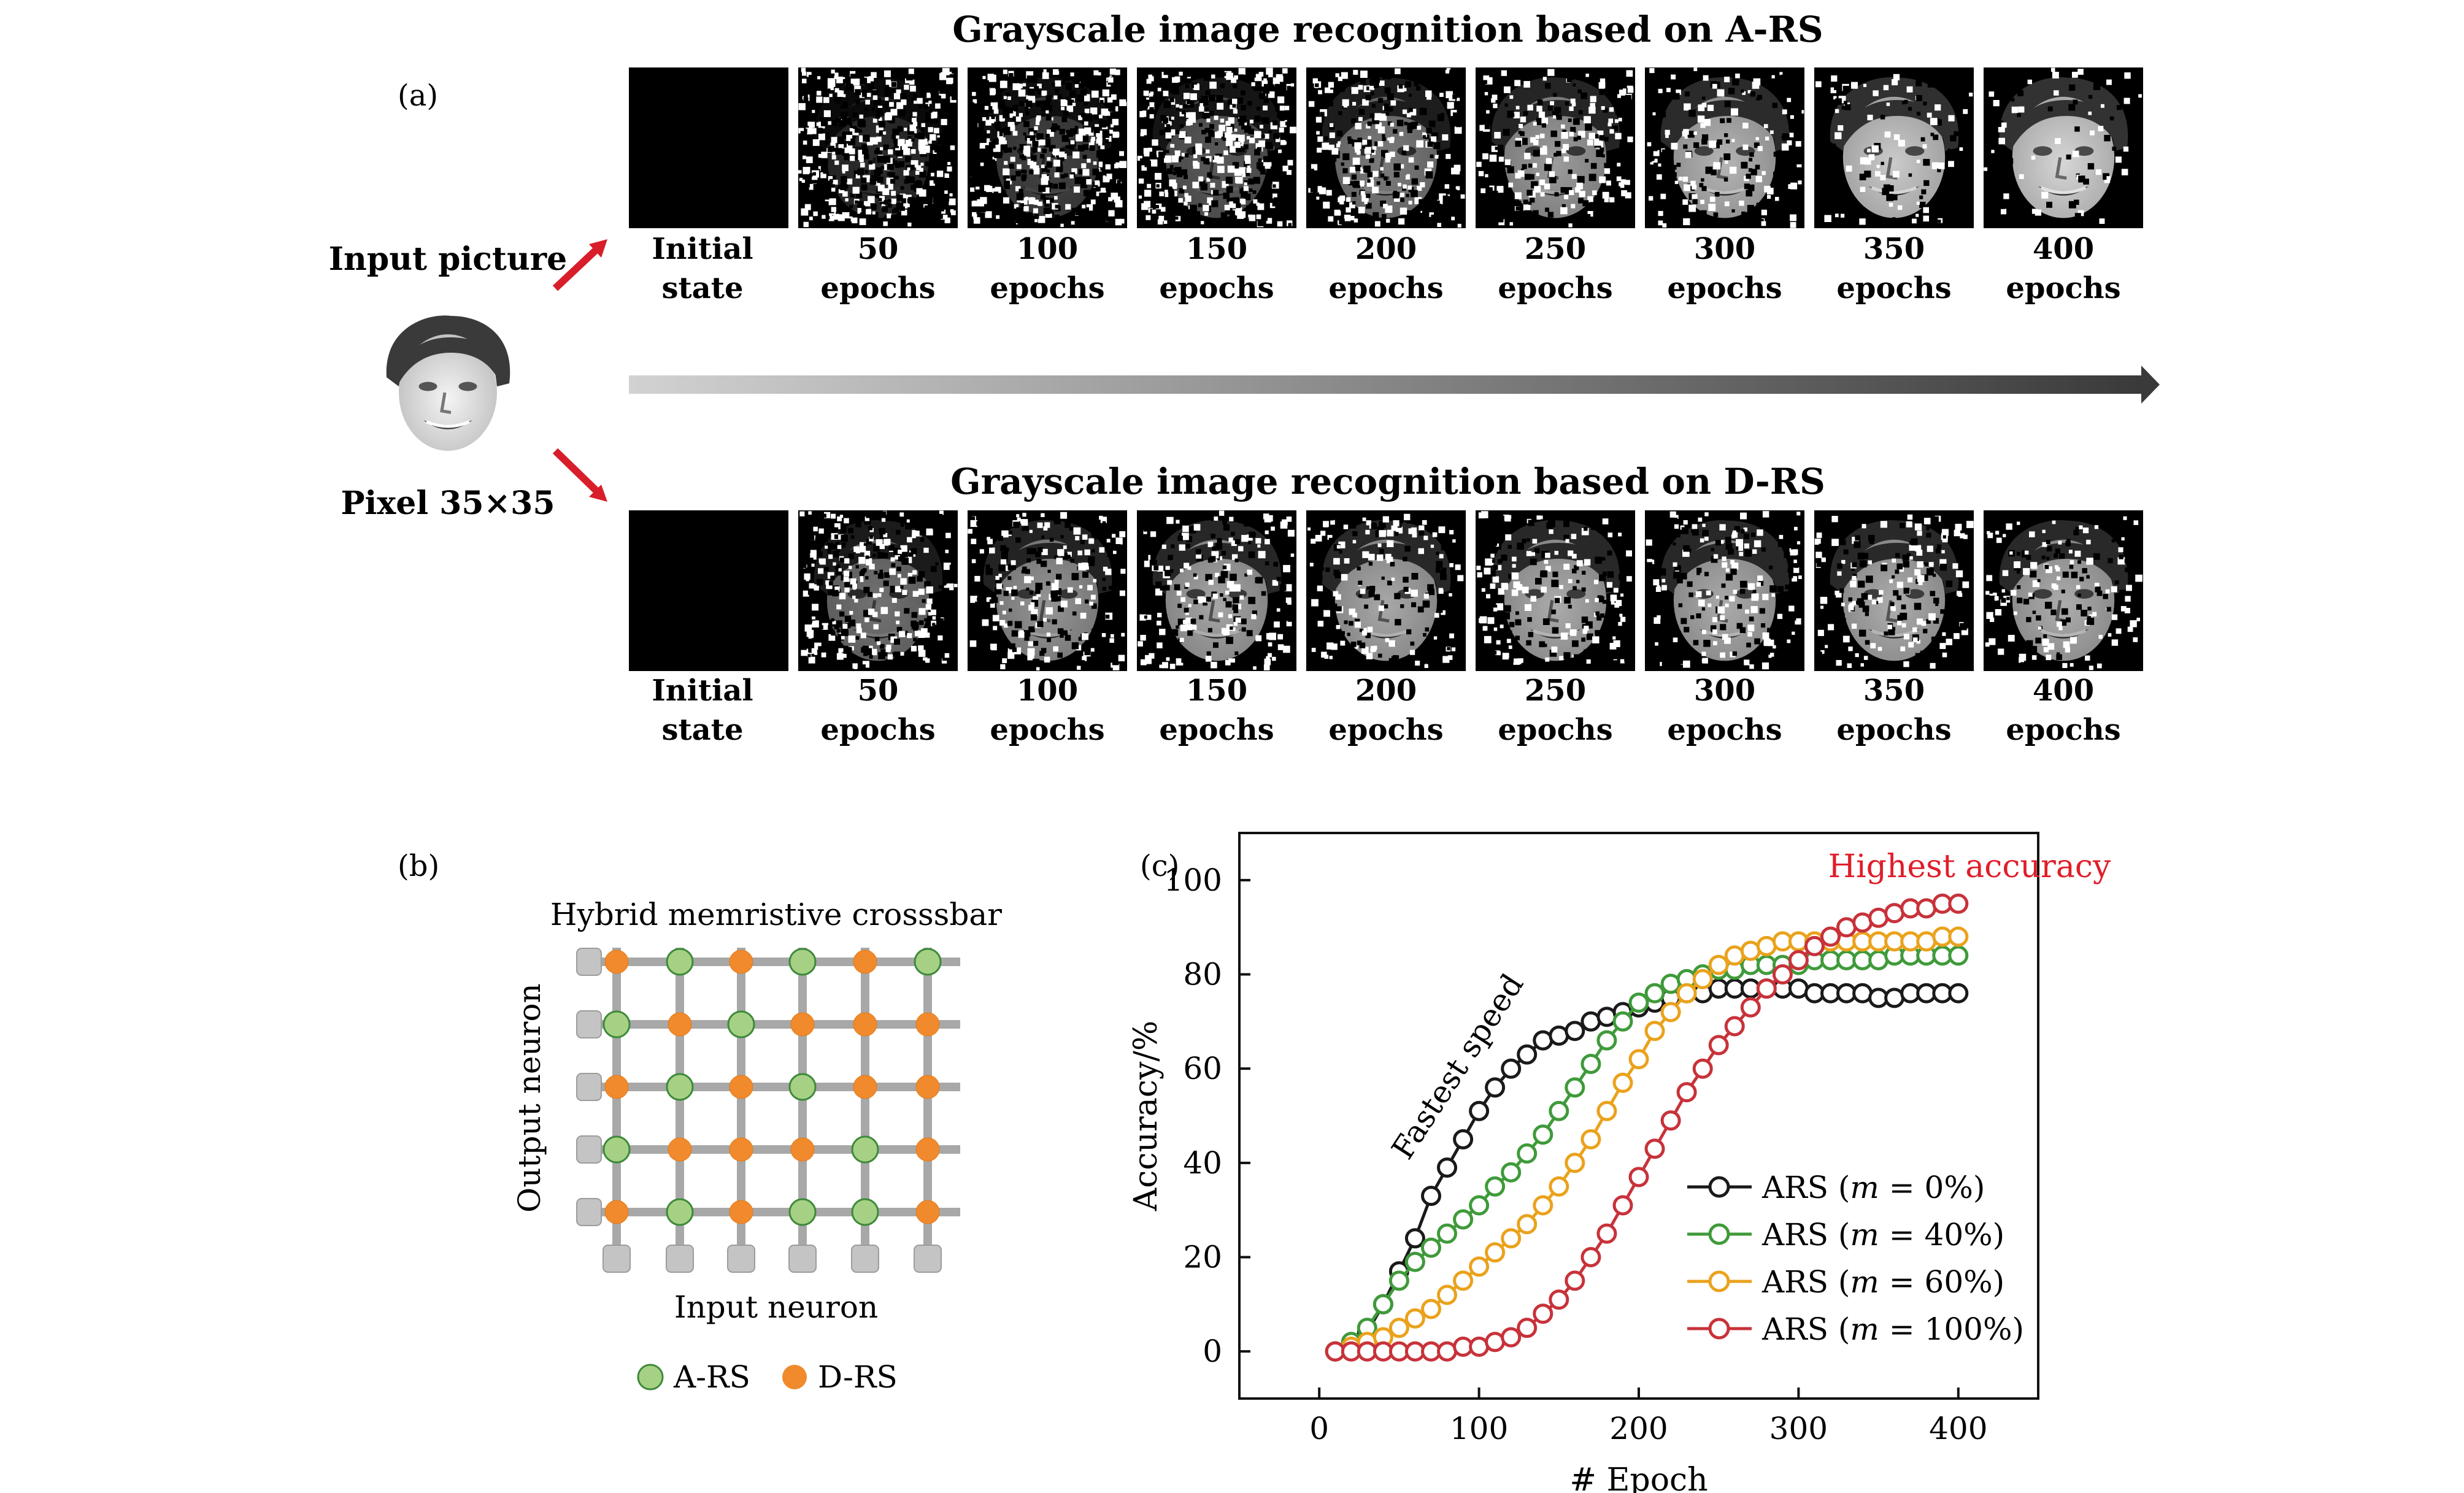 The width and height of the screenshot is (2464, 1493). I want to click on y-tick-label: 60, so click(1202, 1068).